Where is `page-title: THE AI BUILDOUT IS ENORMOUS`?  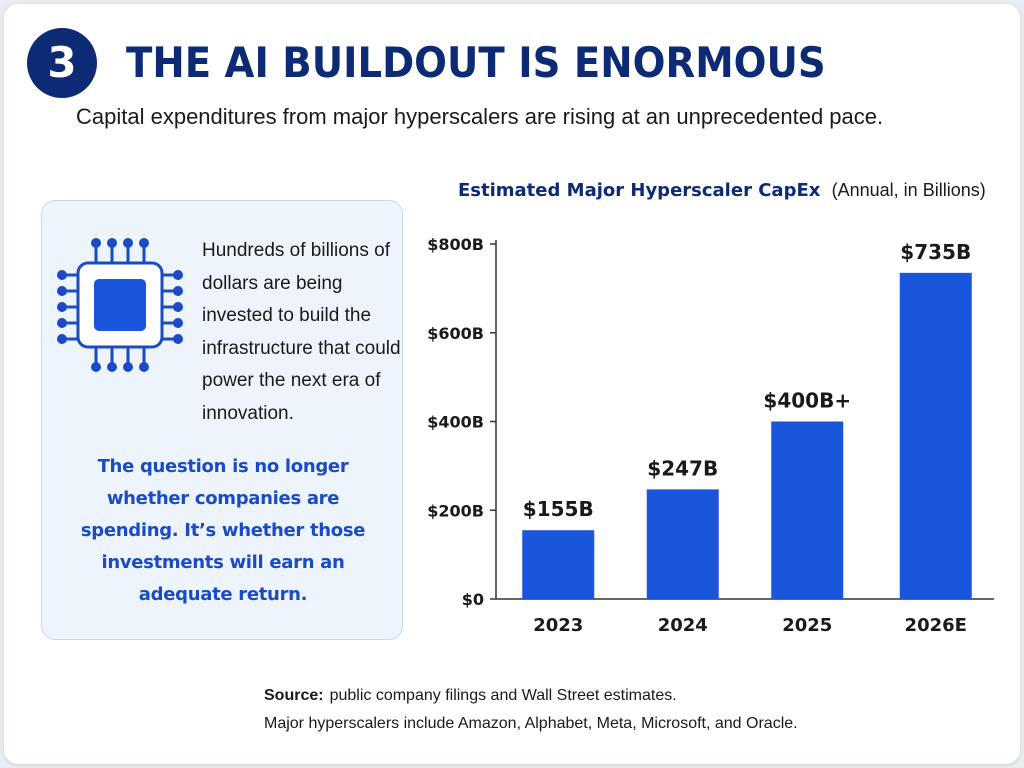
page-title: THE AI BUILDOUT IS ENORMOUS is located at coordinates (476, 62).